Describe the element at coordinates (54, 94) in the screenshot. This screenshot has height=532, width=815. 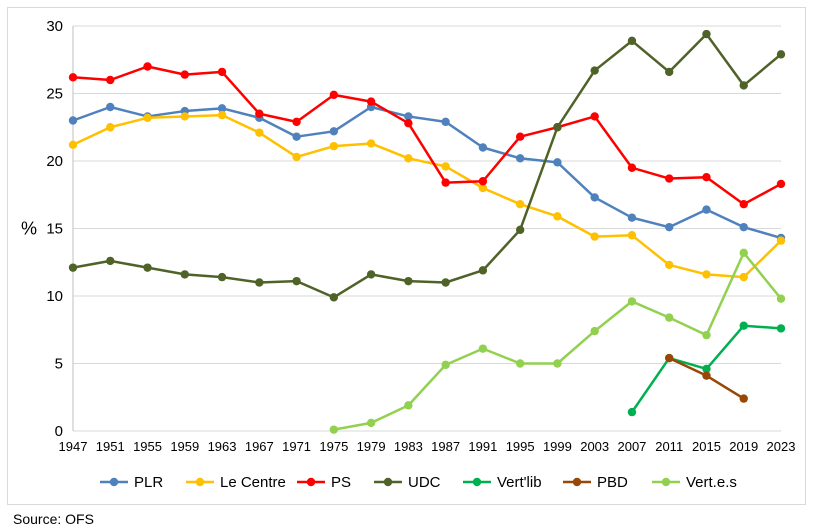
I see `y-tick-label: 25` at that location.